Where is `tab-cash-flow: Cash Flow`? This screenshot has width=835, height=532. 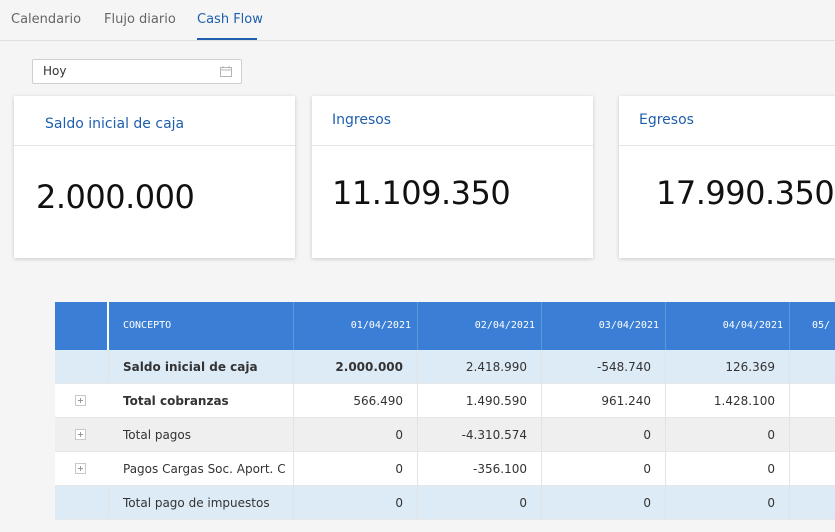
tab-cash-flow: Cash Flow is located at coordinates (230, 19).